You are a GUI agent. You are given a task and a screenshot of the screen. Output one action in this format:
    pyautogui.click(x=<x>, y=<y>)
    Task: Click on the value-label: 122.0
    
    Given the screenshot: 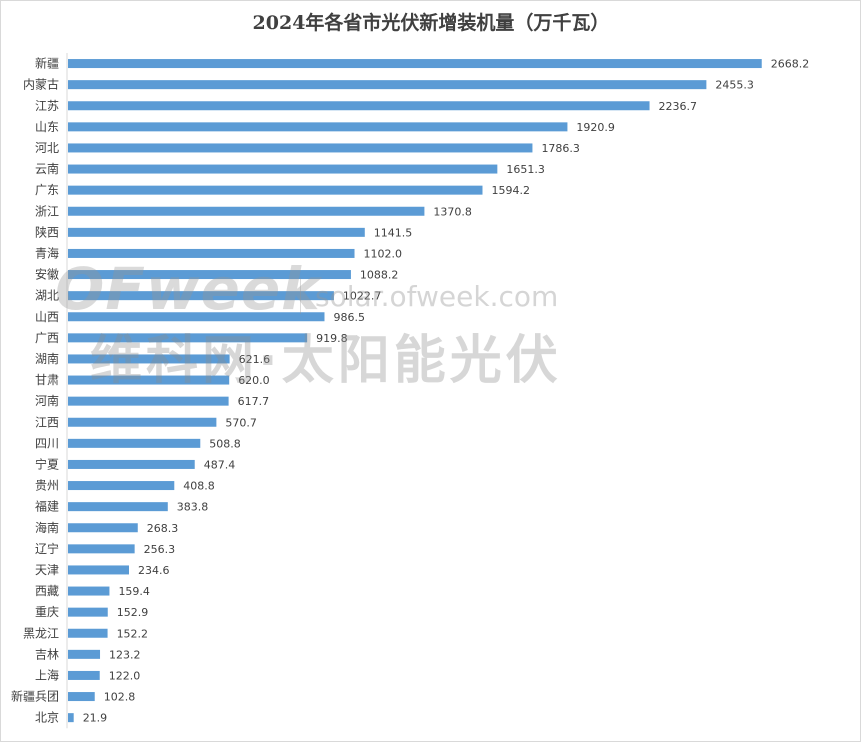 What is the action you would take?
    pyautogui.click(x=125, y=675)
    